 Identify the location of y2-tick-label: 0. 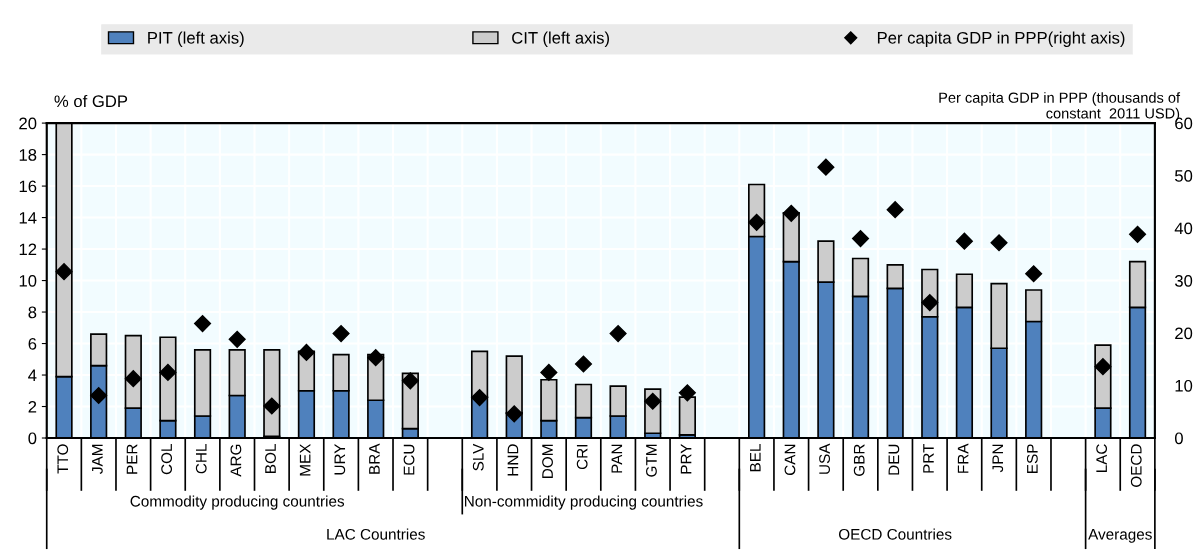
(1178, 438).